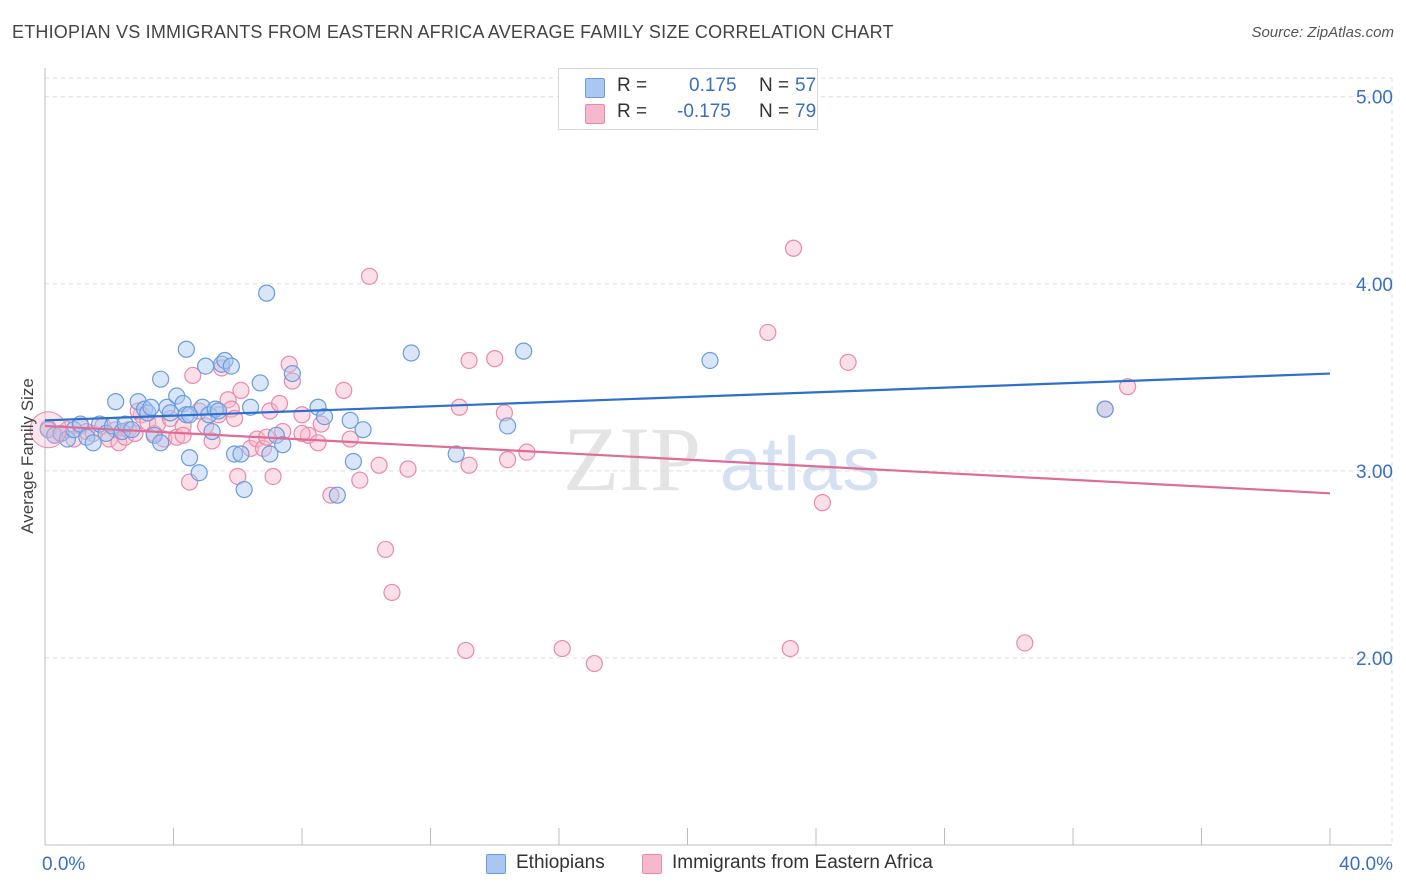 The image size is (1406, 892). Describe the element at coordinates (652, 864) in the screenshot. I see `bottom-legend-swatch-immigrants` at that location.